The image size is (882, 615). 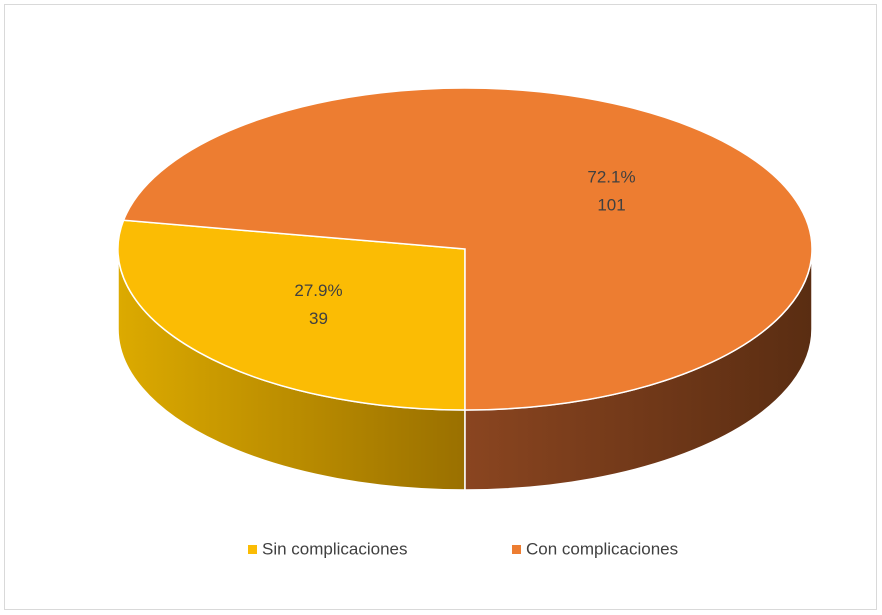 I want to click on percent-label: 72.1%, so click(x=611, y=177).